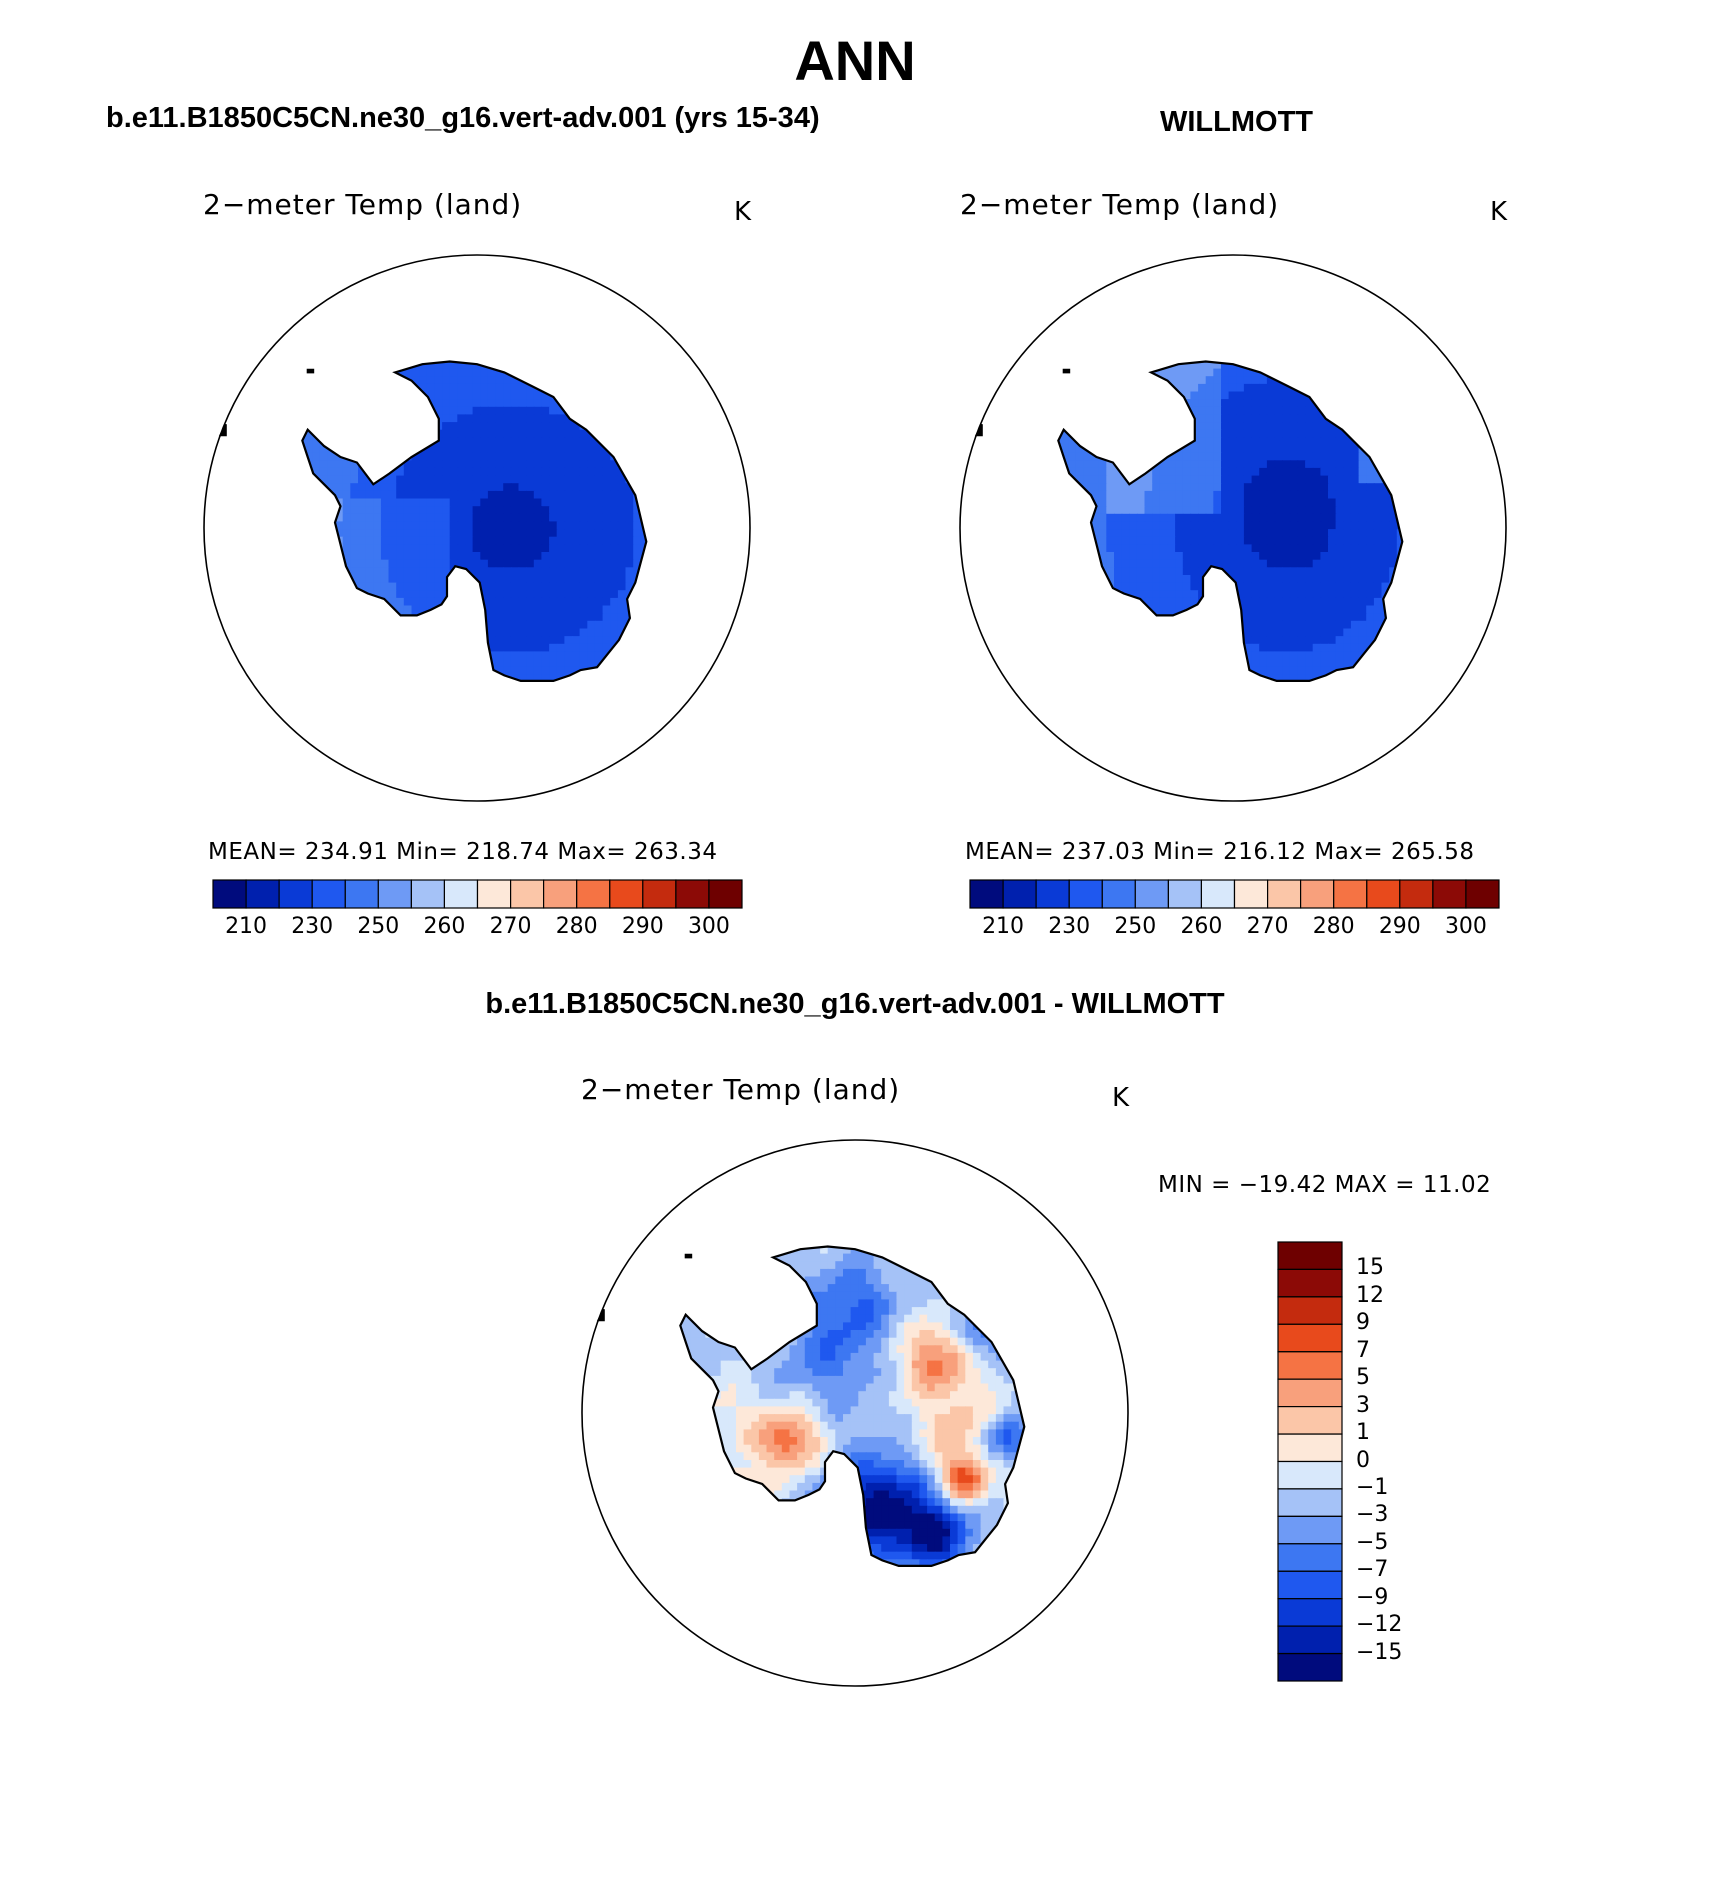 Image resolution: width=1710 pixels, height=1894 pixels. I want to click on colorbar-3-tick-label: 5, so click(1363, 1378).